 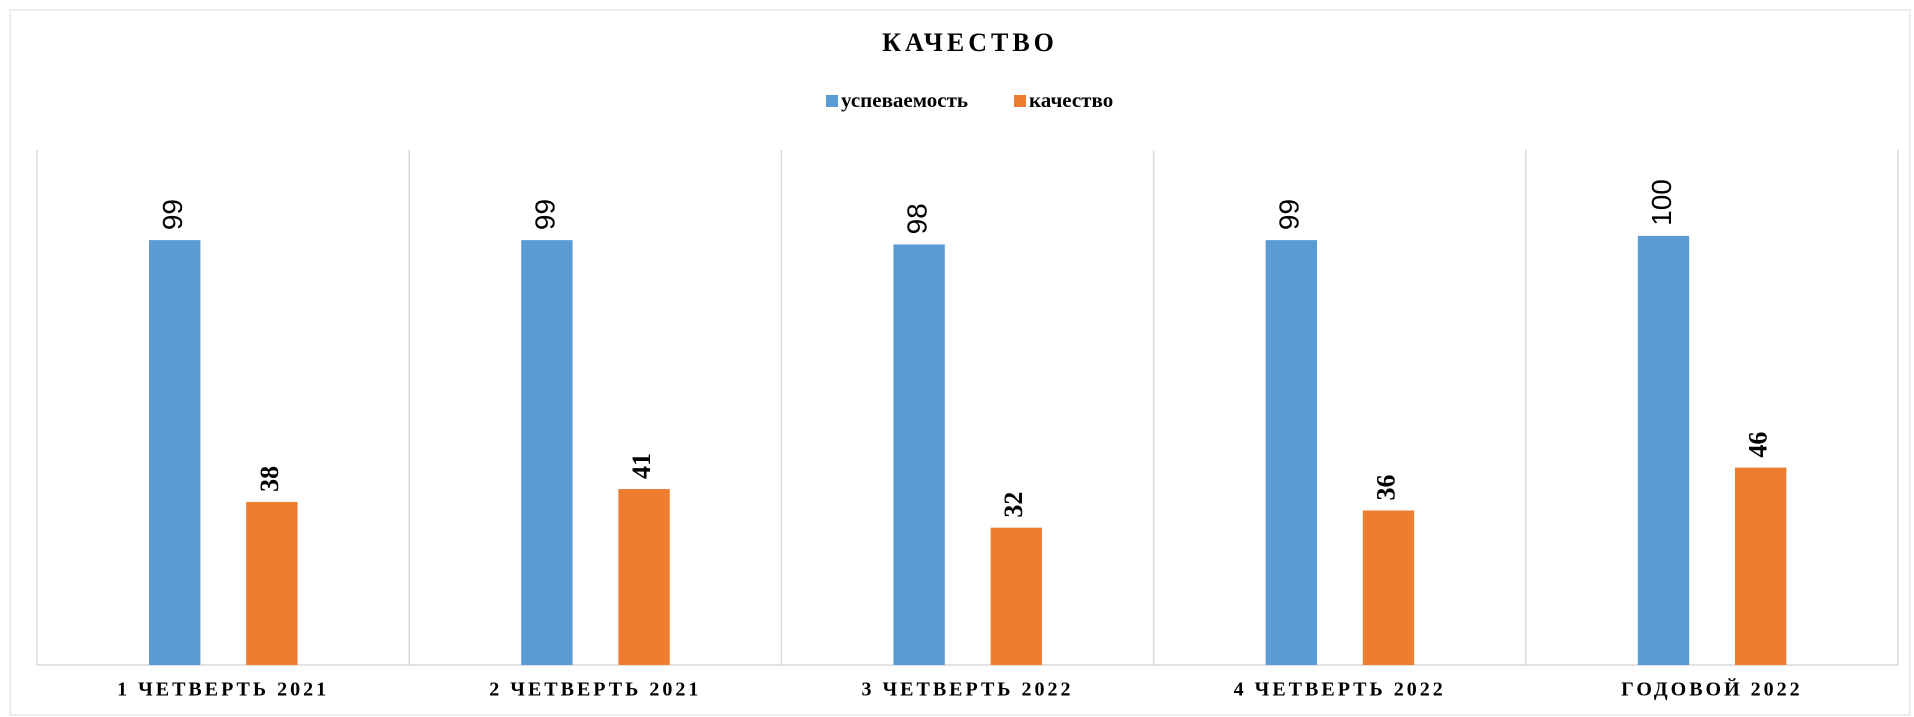 What do you see at coordinates (1385, 488) in the screenshot?
I see `data-label: 36` at bounding box center [1385, 488].